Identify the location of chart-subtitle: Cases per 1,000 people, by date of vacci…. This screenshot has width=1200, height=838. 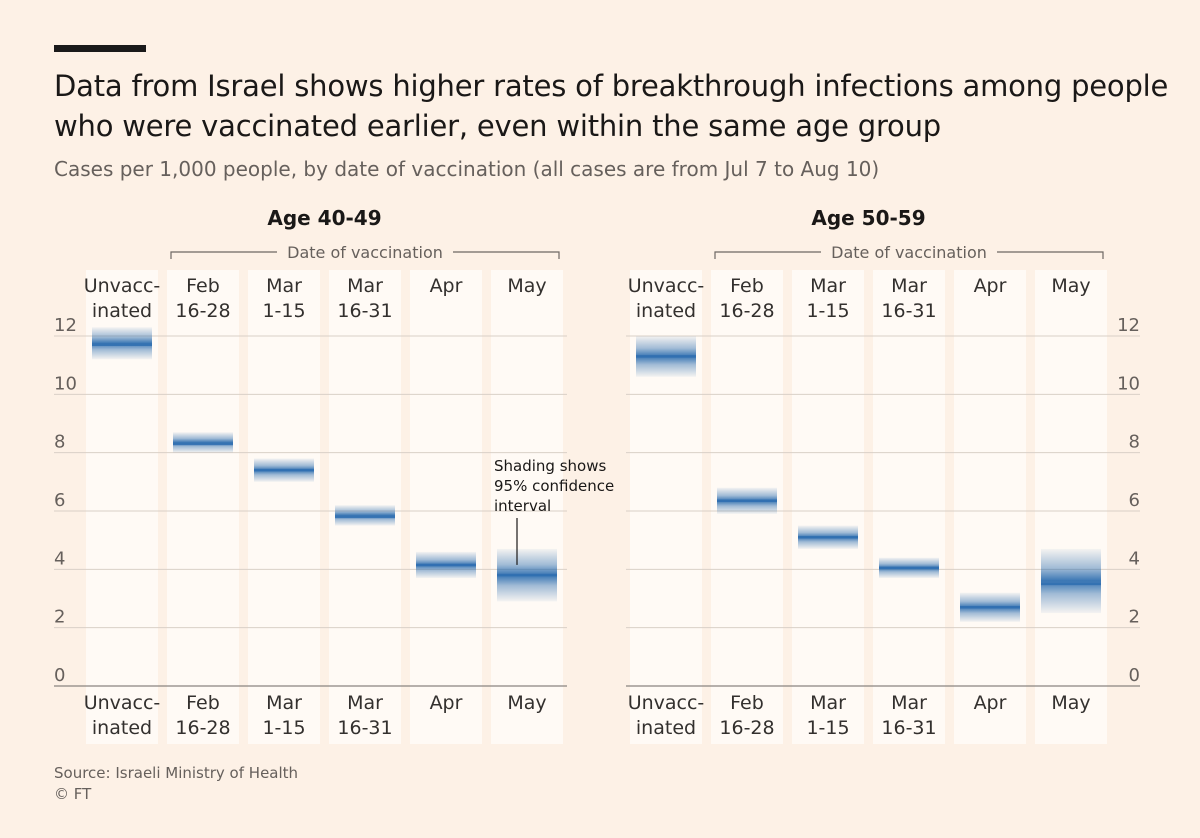
(467, 169).